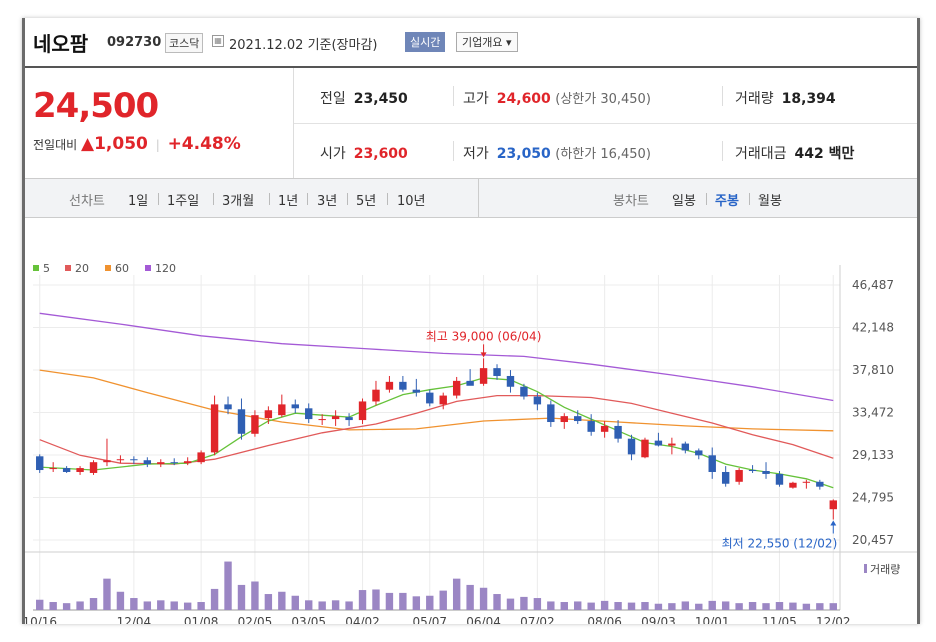  What do you see at coordinates (658, 619) in the screenshot?
I see `x-tick-label: 09/03` at bounding box center [658, 619].